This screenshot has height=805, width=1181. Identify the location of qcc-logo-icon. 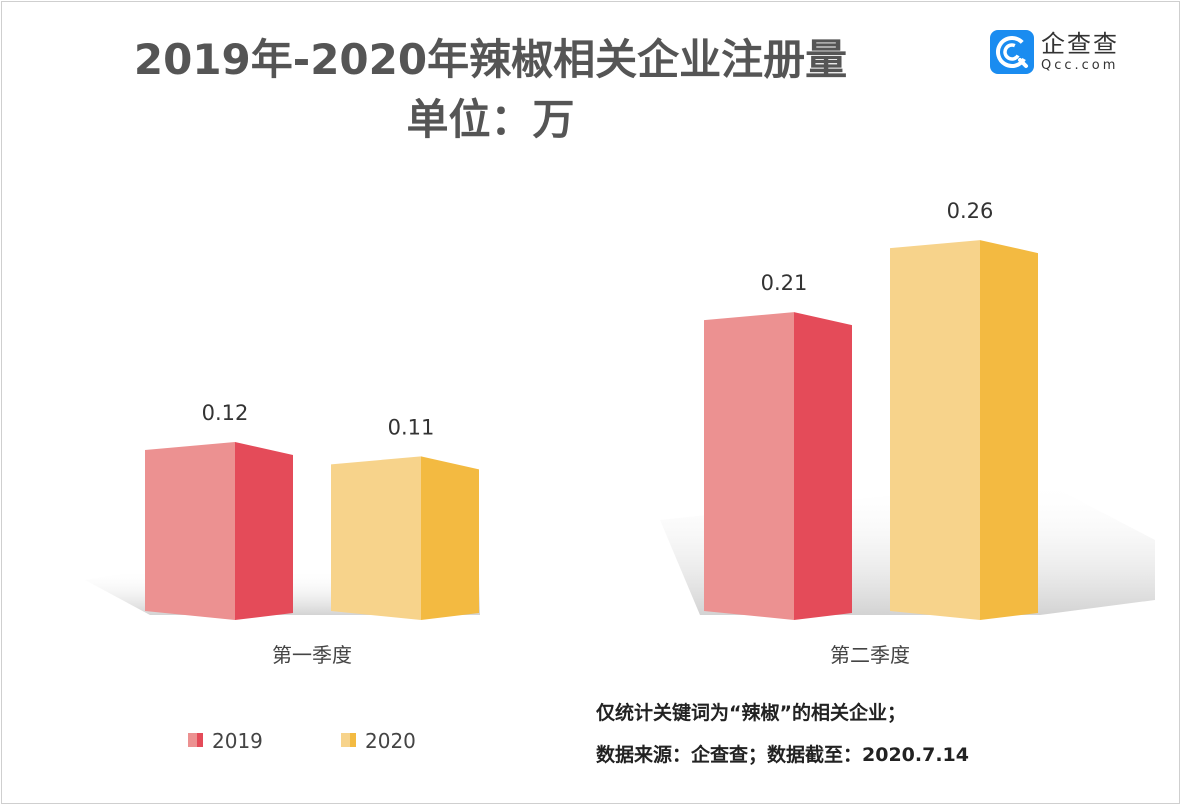
(1012, 52).